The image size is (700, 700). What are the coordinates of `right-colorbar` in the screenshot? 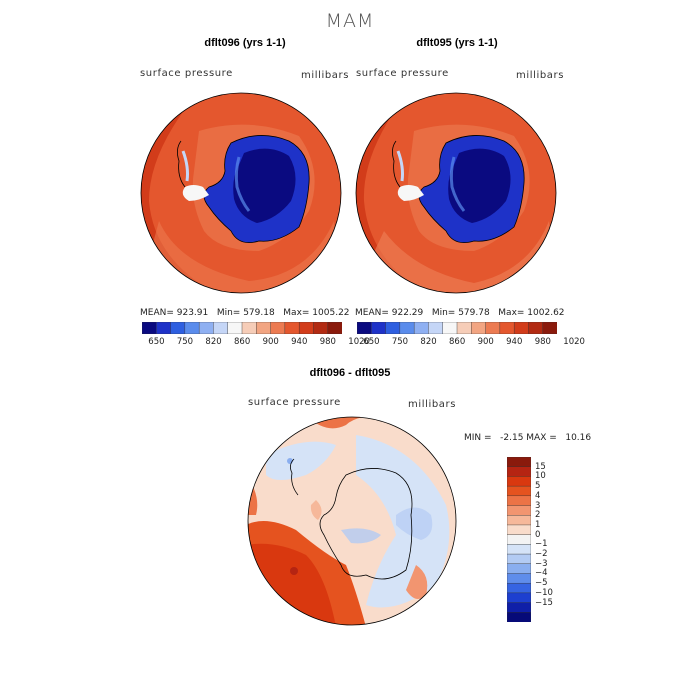 It's located at (457, 328).